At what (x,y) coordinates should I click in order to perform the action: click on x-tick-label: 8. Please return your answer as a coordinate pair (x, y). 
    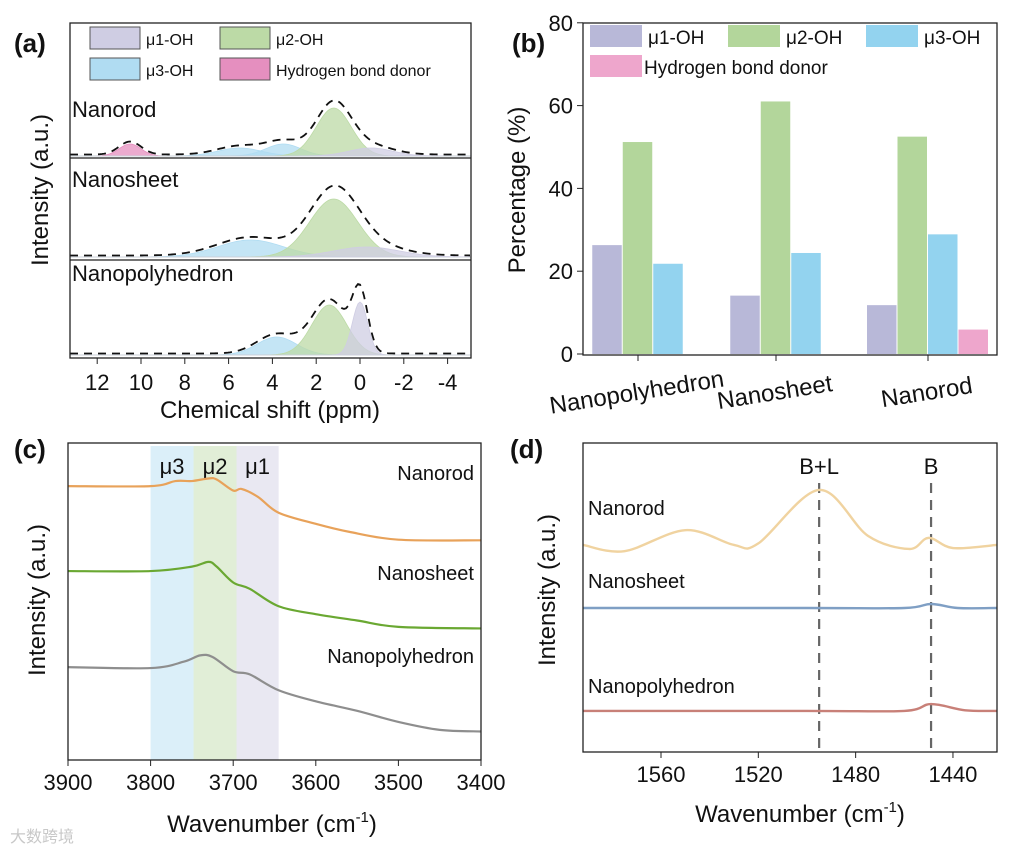
    Looking at the image, I should click on (185, 382).